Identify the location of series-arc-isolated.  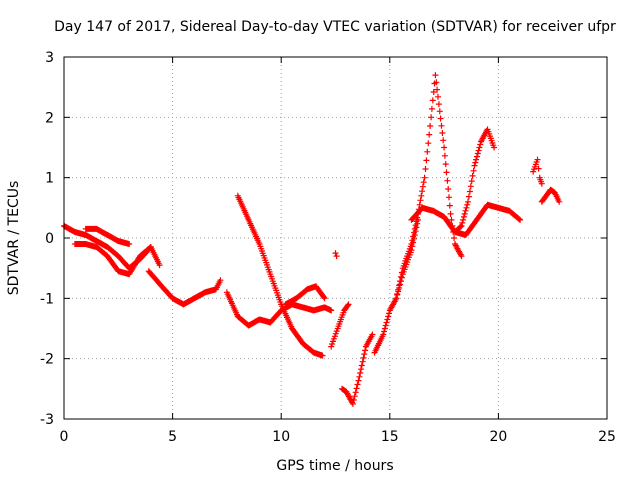
(336, 255).